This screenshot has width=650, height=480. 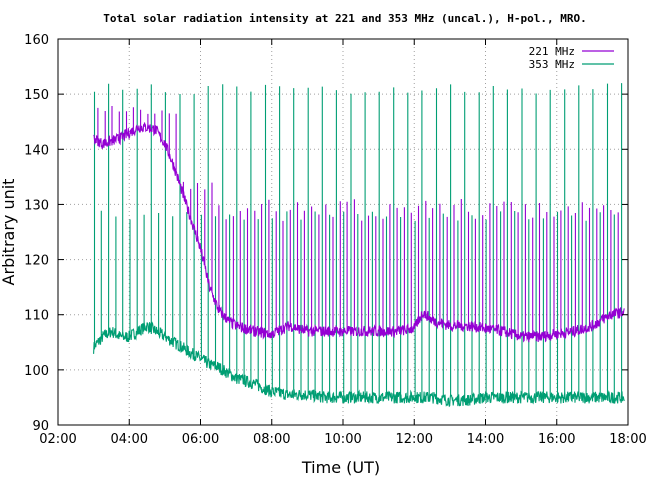 I want to click on x-tick-label: 06:00, so click(x=200, y=439).